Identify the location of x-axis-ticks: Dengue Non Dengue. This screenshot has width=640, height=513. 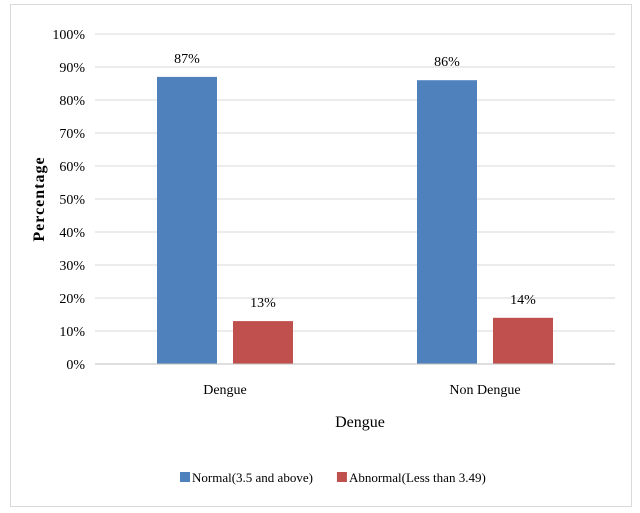
(361, 390).